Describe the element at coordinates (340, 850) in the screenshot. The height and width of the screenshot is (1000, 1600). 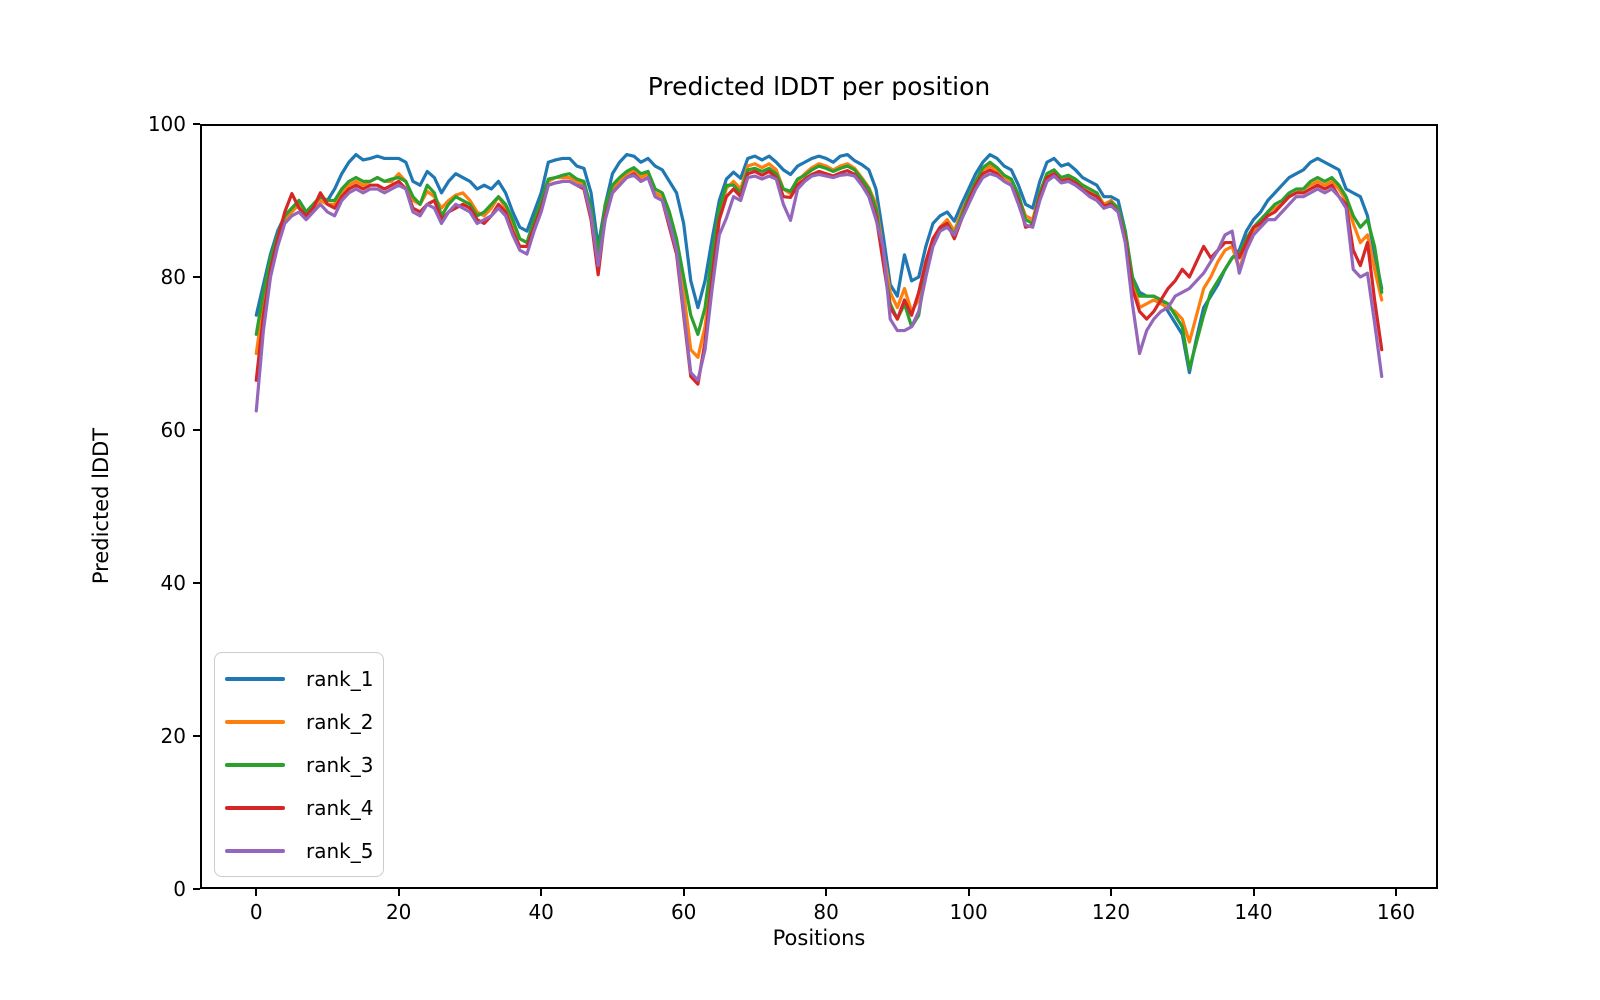
I see `legend-label: rank_5` at that location.